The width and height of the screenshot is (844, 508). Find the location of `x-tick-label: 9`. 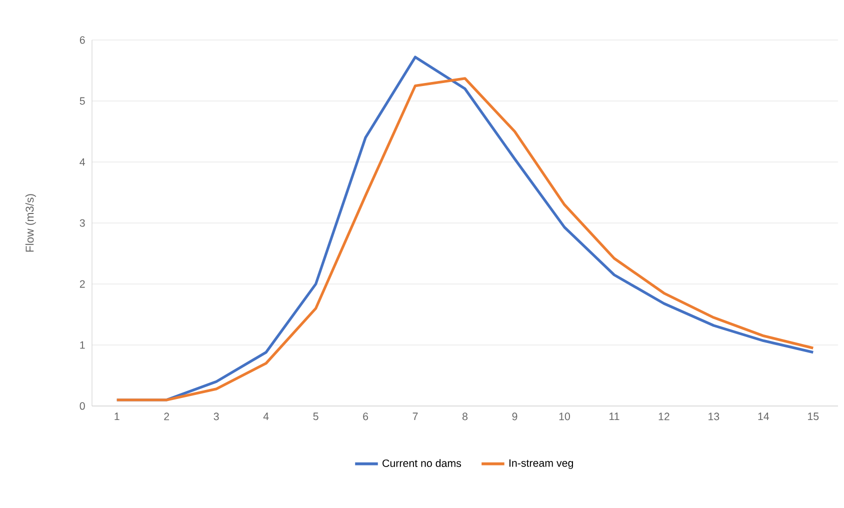

x-tick-label: 9 is located at coordinates (515, 416).